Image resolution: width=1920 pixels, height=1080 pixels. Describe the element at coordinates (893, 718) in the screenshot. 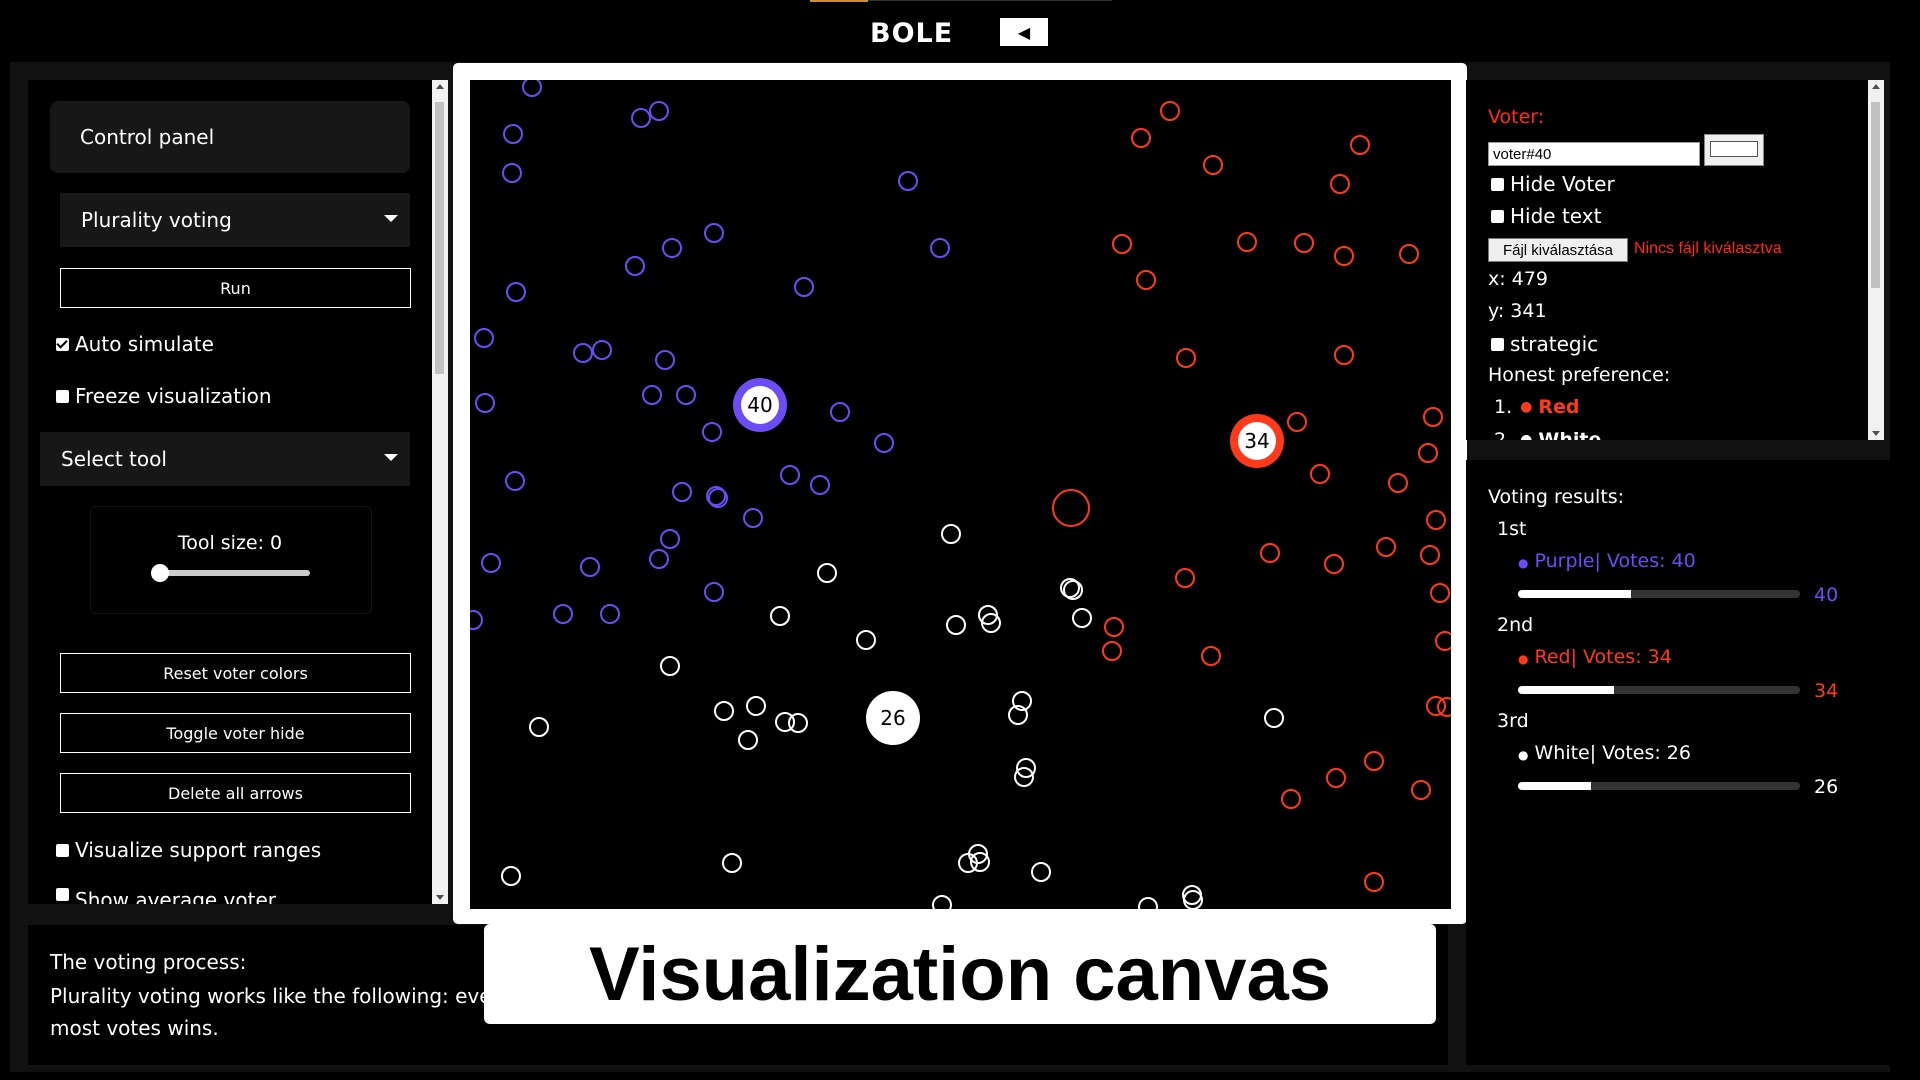

I see `candidate-white` at that location.